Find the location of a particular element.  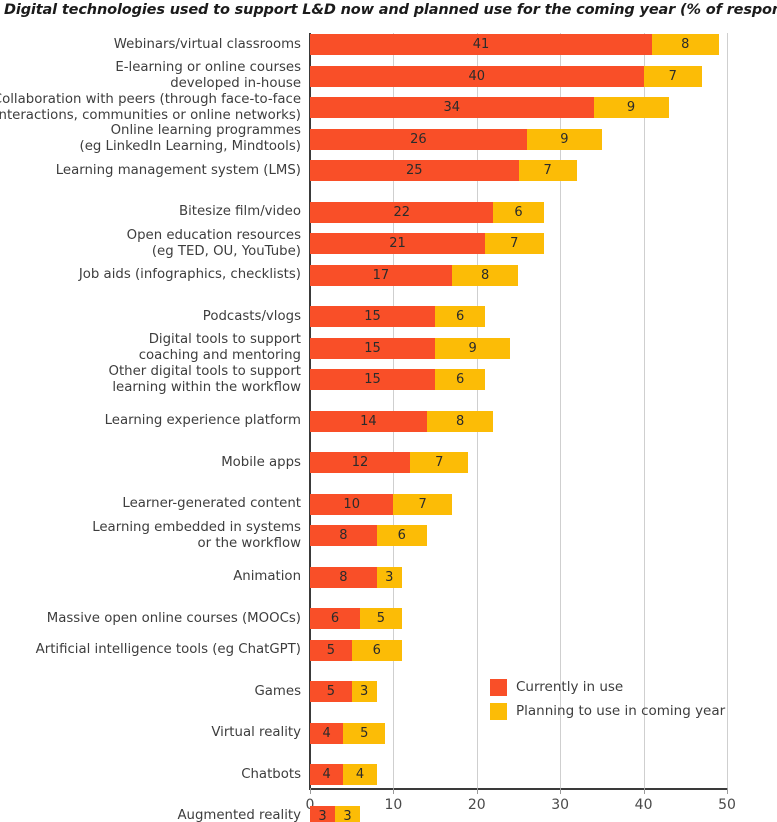

bar-row: Learning experience platform 14 8 is located at coordinates (416, 421).